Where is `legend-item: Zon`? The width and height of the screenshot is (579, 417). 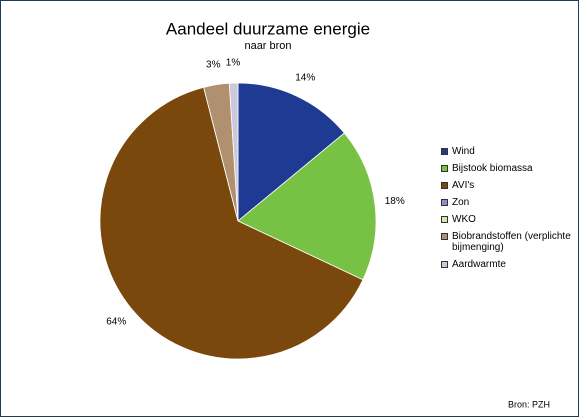
legend-item: Zon is located at coordinates (508, 202).